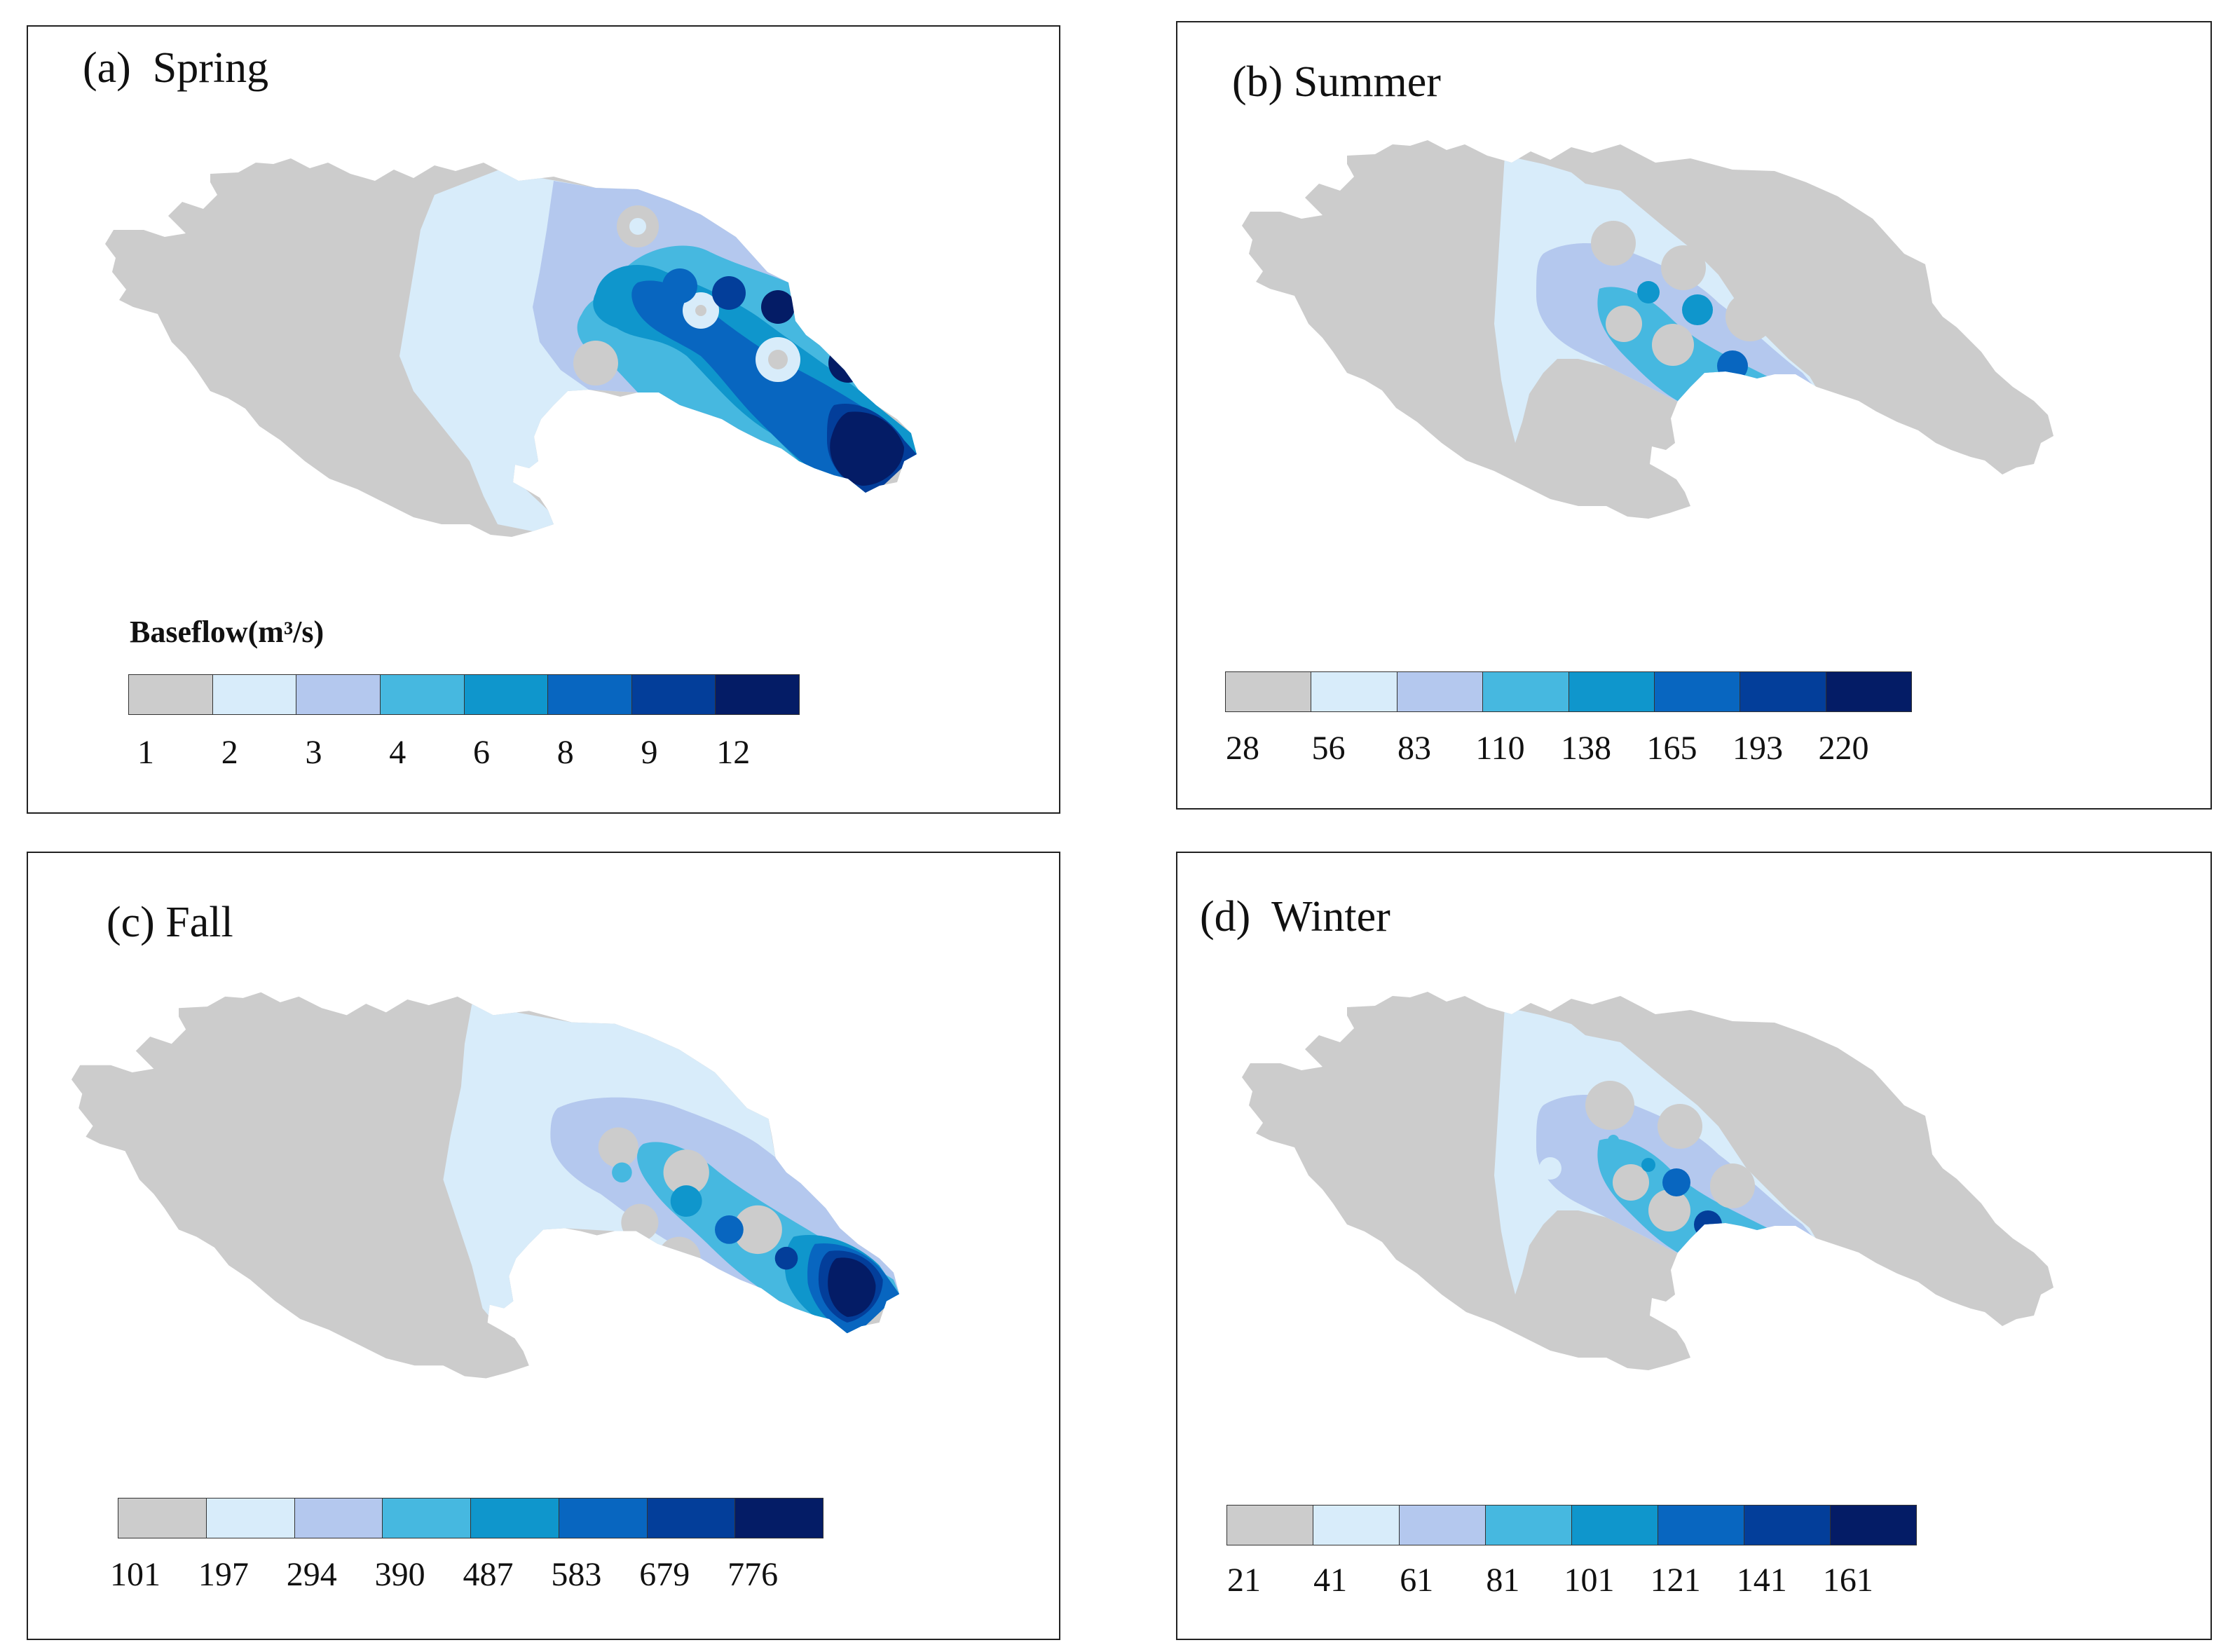 This screenshot has height=1652, width=2228. I want to click on panel-title: (d) Winter, so click(1295, 917).